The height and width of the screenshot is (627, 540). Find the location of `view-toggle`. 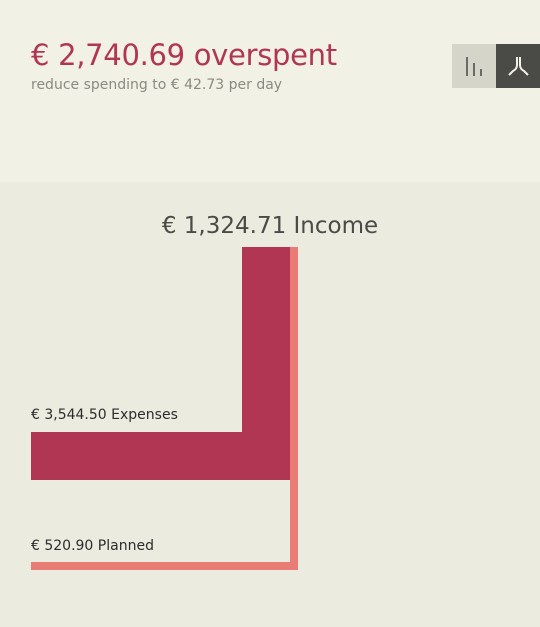

view-toggle is located at coordinates (496, 66).